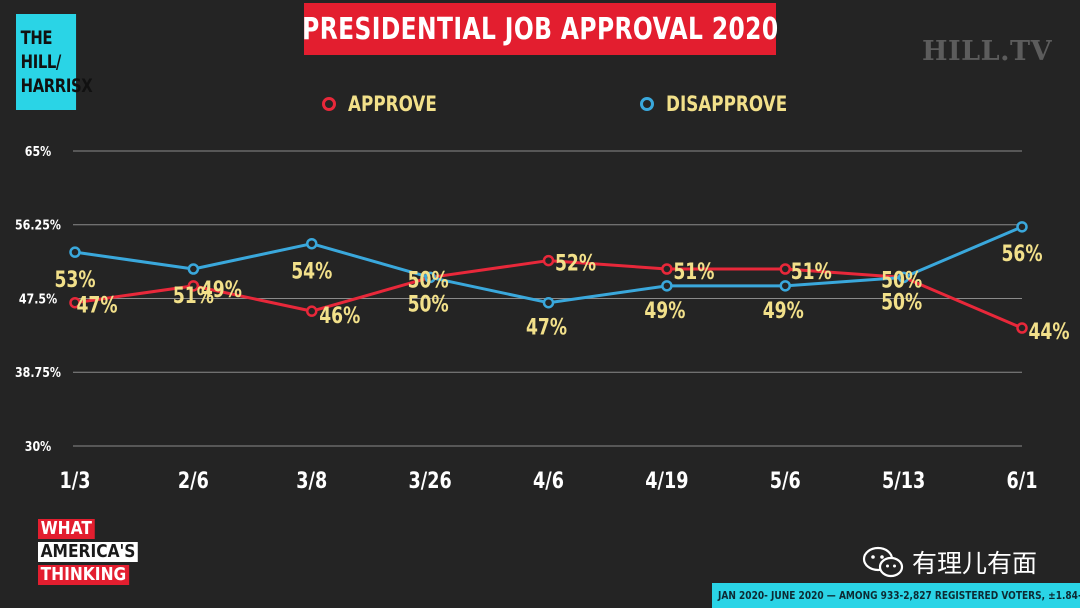 This screenshot has width=1080, height=608. Describe the element at coordinates (311, 480) in the screenshot. I see `x-tick-label: 3/8` at that location.